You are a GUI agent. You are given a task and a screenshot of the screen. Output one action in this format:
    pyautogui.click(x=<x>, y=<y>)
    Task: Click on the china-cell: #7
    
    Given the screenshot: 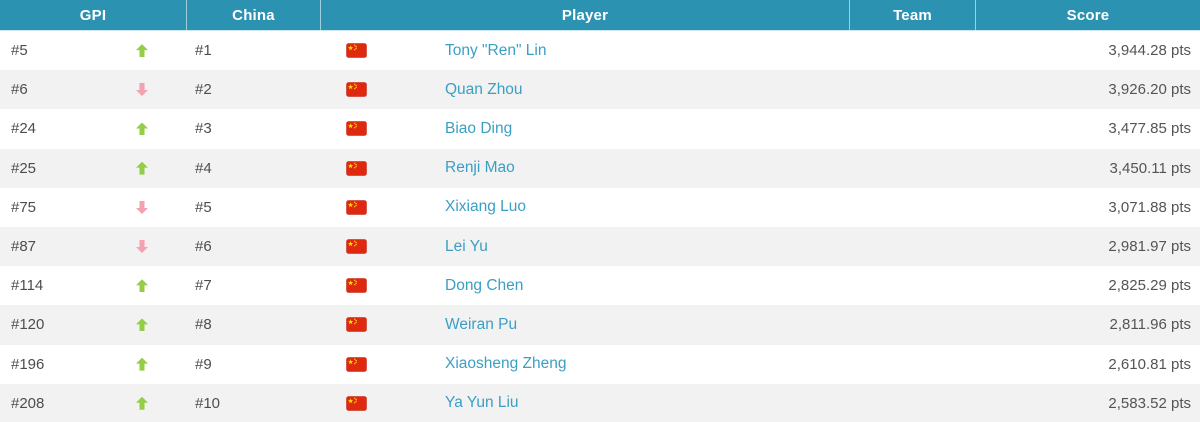 What is the action you would take?
    pyautogui.click(x=253, y=285)
    